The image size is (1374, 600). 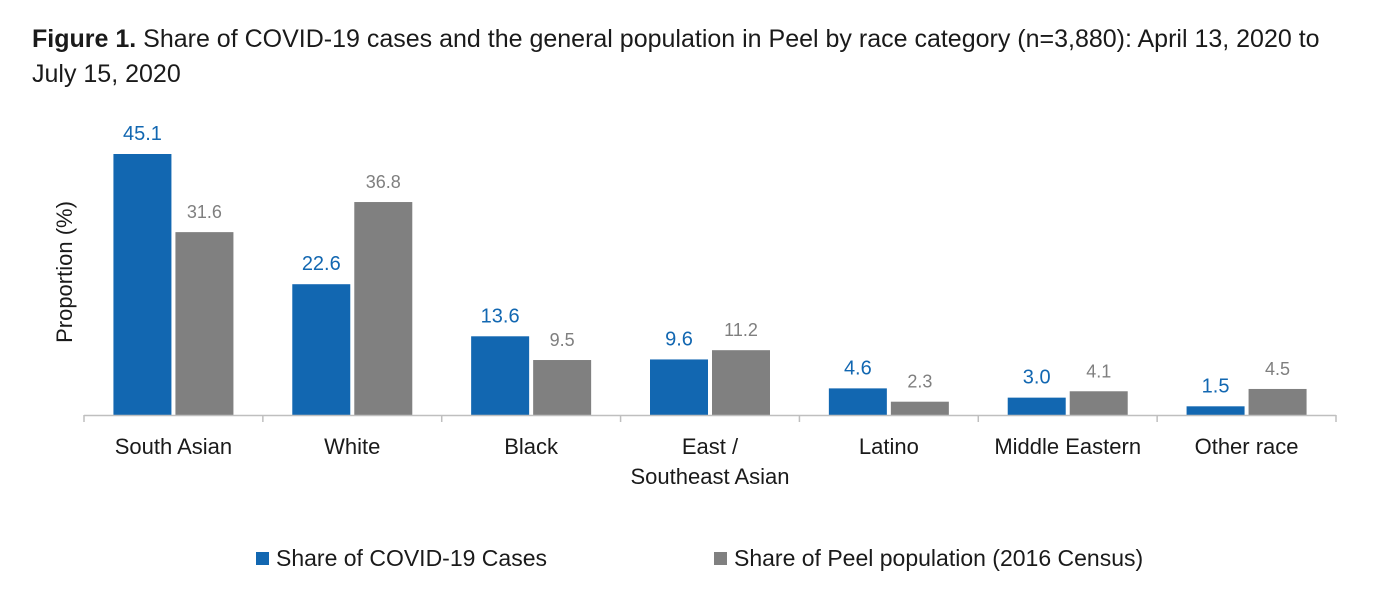 I want to click on value-label-population-white: 36.8, so click(x=383, y=182).